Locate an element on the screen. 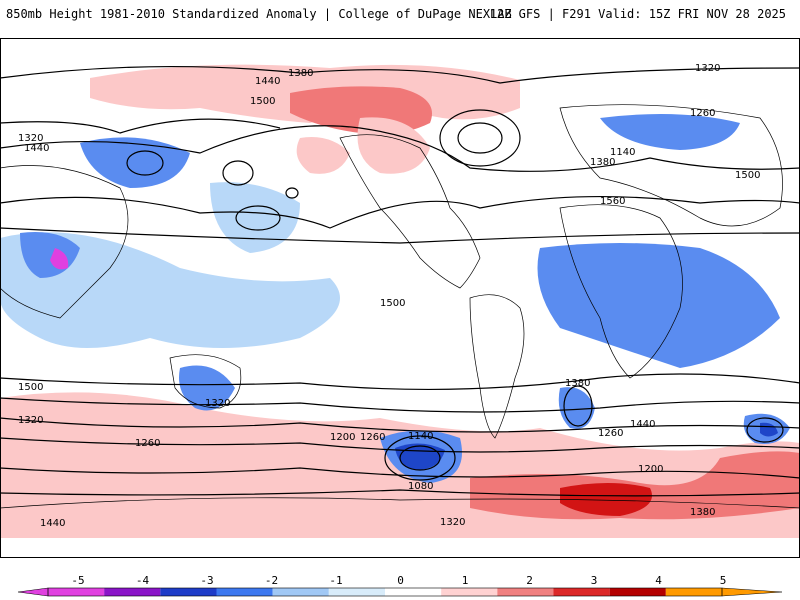 The image size is (800, 600). contour-label-1500: 1500 is located at coordinates (262, 101).